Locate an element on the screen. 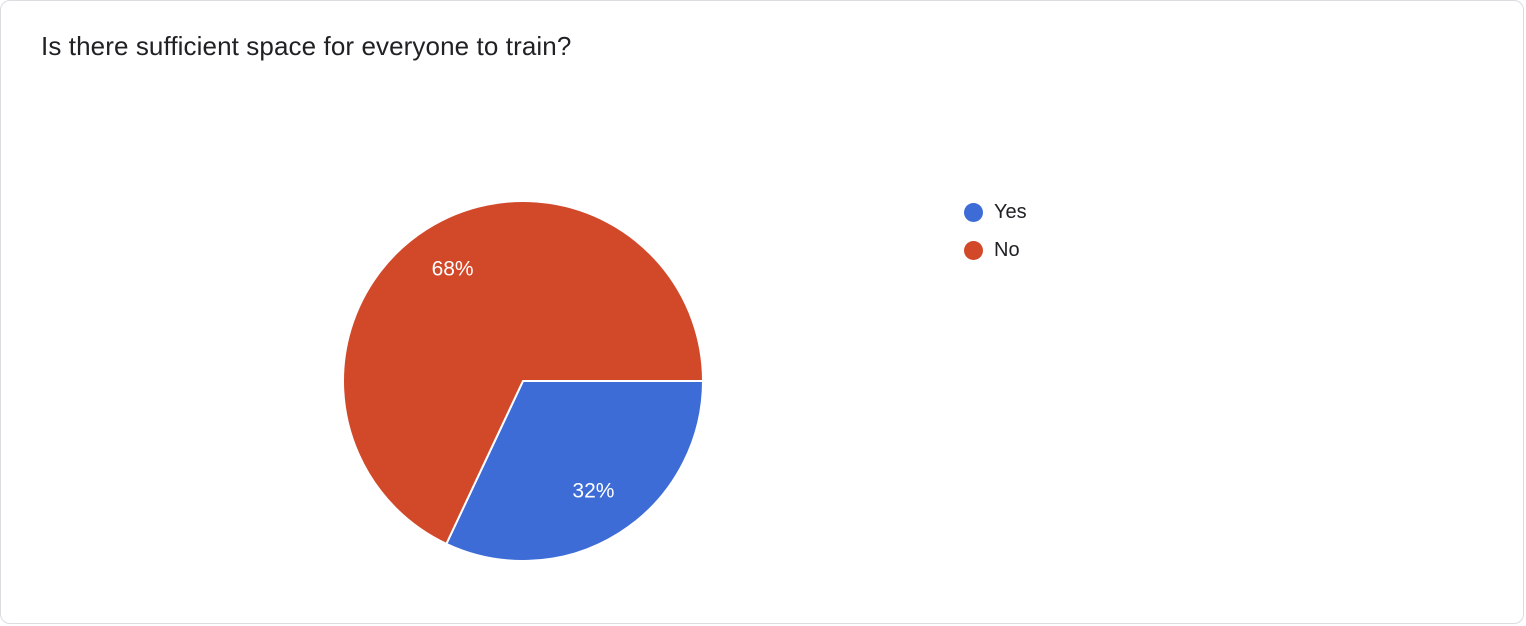 The height and width of the screenshot is (626, 1526). pie-slice-yes is located at coordinates (574, 471).